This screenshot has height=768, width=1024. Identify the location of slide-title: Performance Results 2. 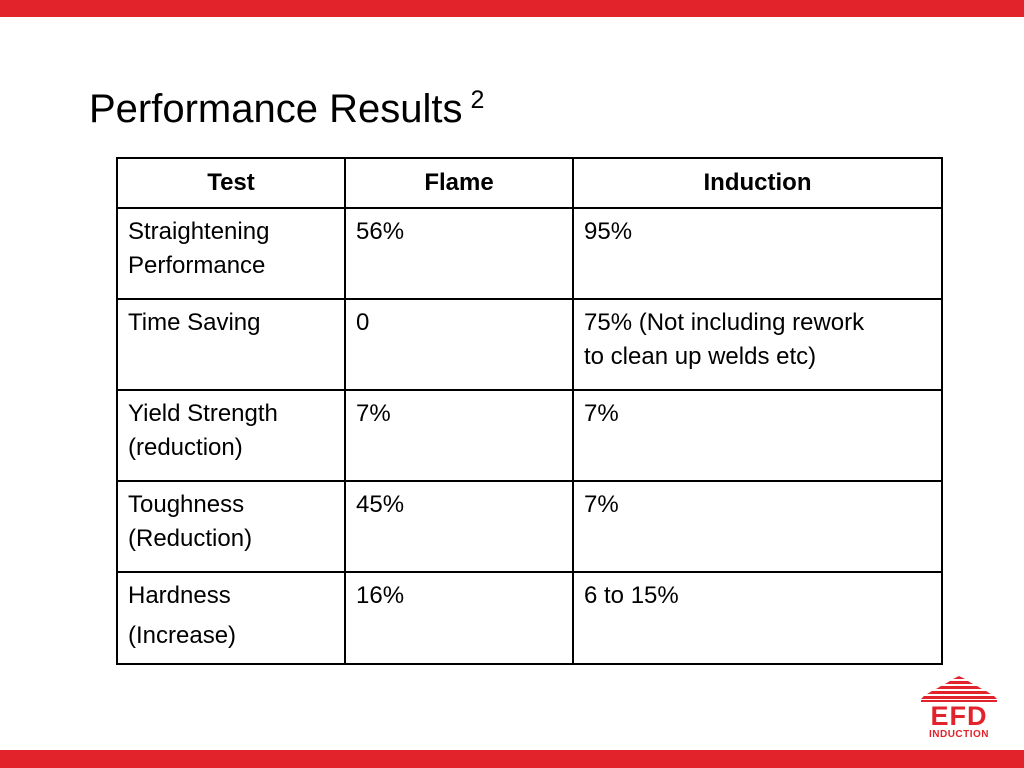
(286, 104).